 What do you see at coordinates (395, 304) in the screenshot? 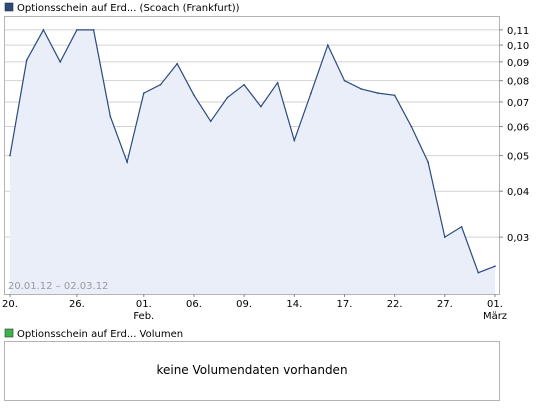
I see `x-tick-label: 22.` at bounding box center [395, 304].